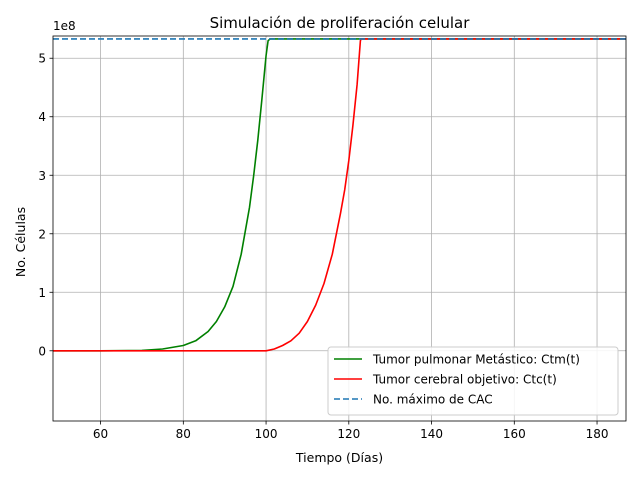 This screenshot has height=485, width=640. What do you see at coordinates (42, 351) in the screenshot?
I see `y-tick-label: 0` at bounding box center [42, 351].